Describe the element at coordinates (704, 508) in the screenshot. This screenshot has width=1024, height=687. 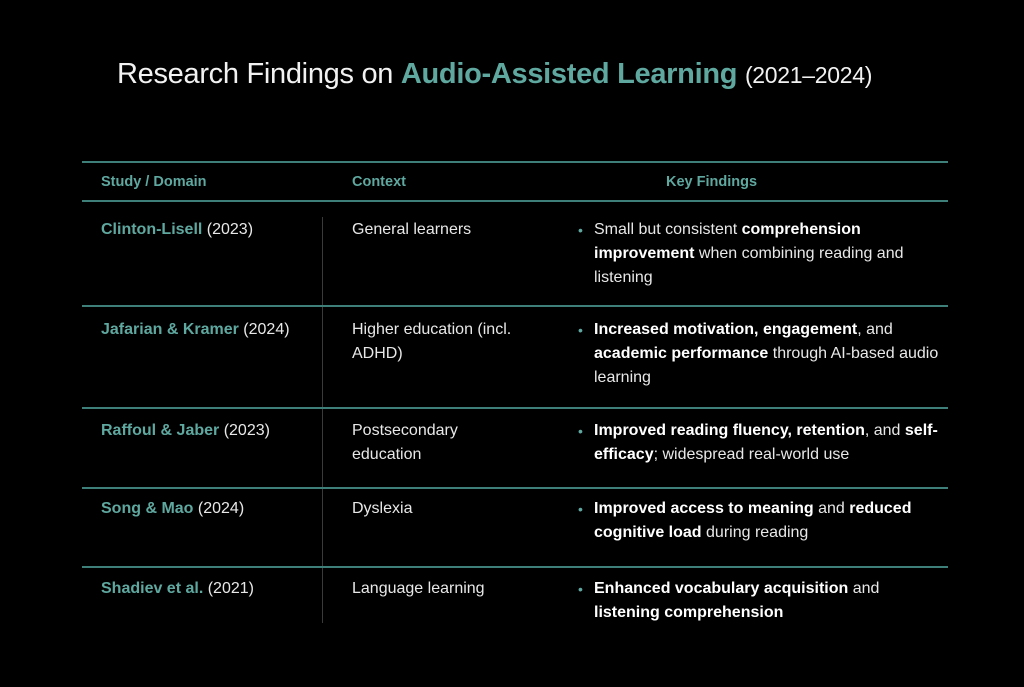
I see `finding-emphasis: Improved access to meaning` at that location.